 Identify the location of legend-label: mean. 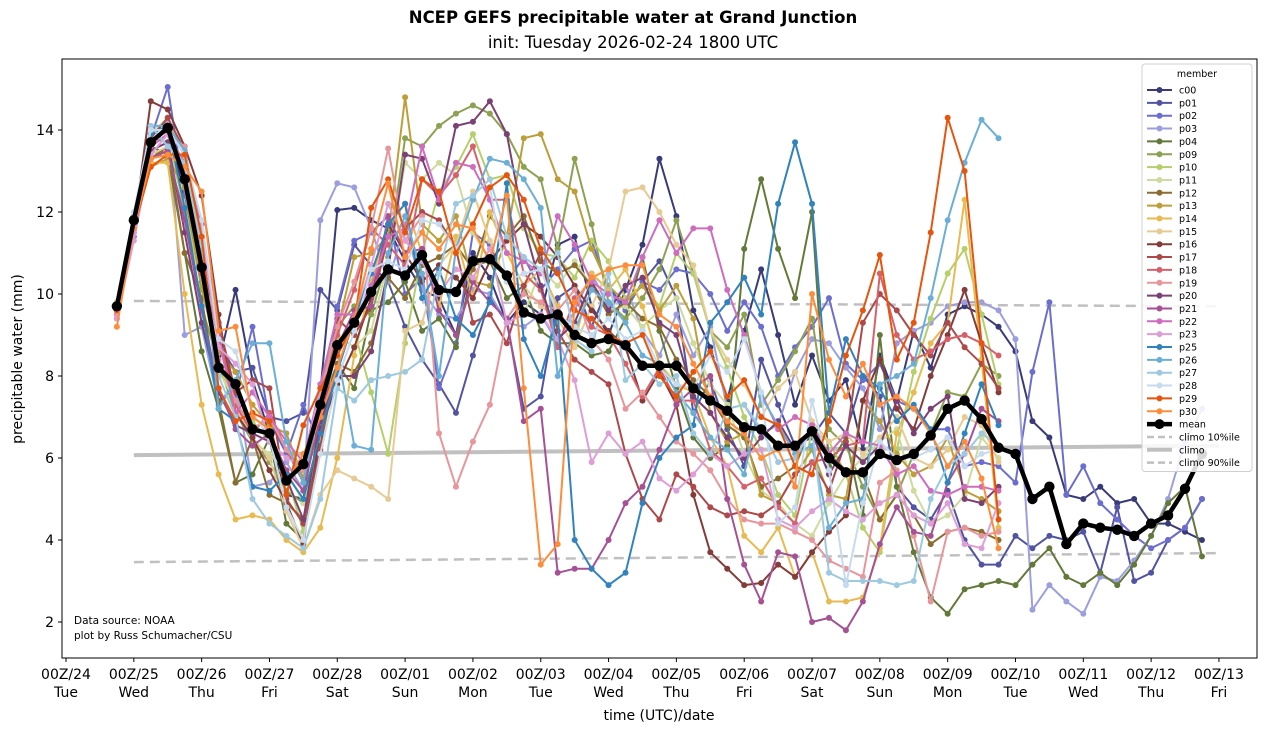
(1192, 425).